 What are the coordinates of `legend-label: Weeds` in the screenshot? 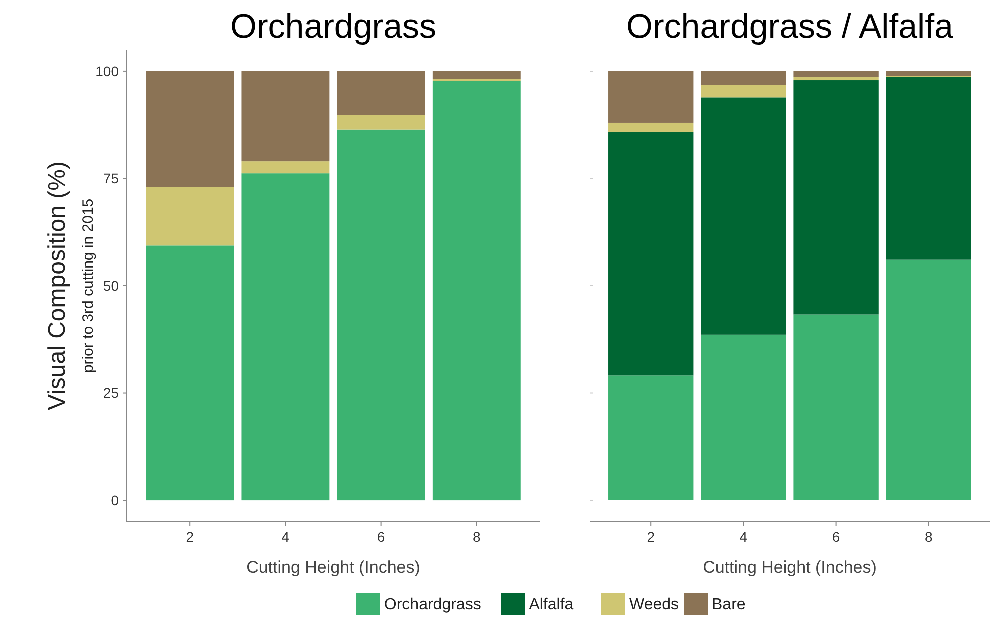 It's located at (655, 605).